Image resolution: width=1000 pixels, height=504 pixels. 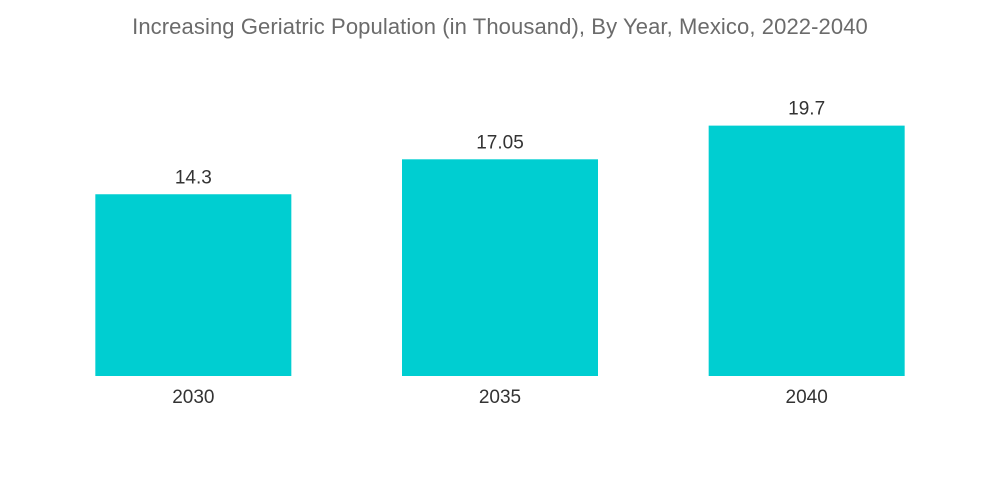 I want to click on value-label-2040: 19.7, so click(x=806, y=109).